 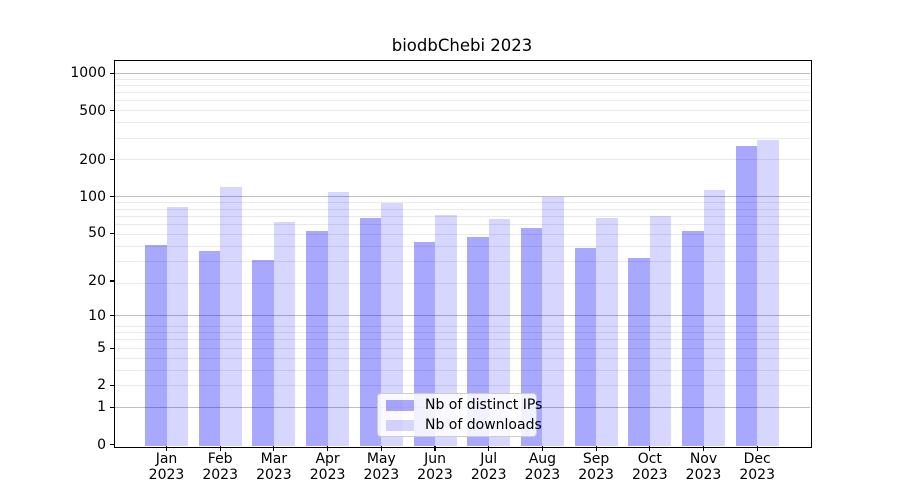 What do you see at coordinates (97, 233) in the screenshot?
I see `y-tick-label: 50` at bounding box center [97, 233].